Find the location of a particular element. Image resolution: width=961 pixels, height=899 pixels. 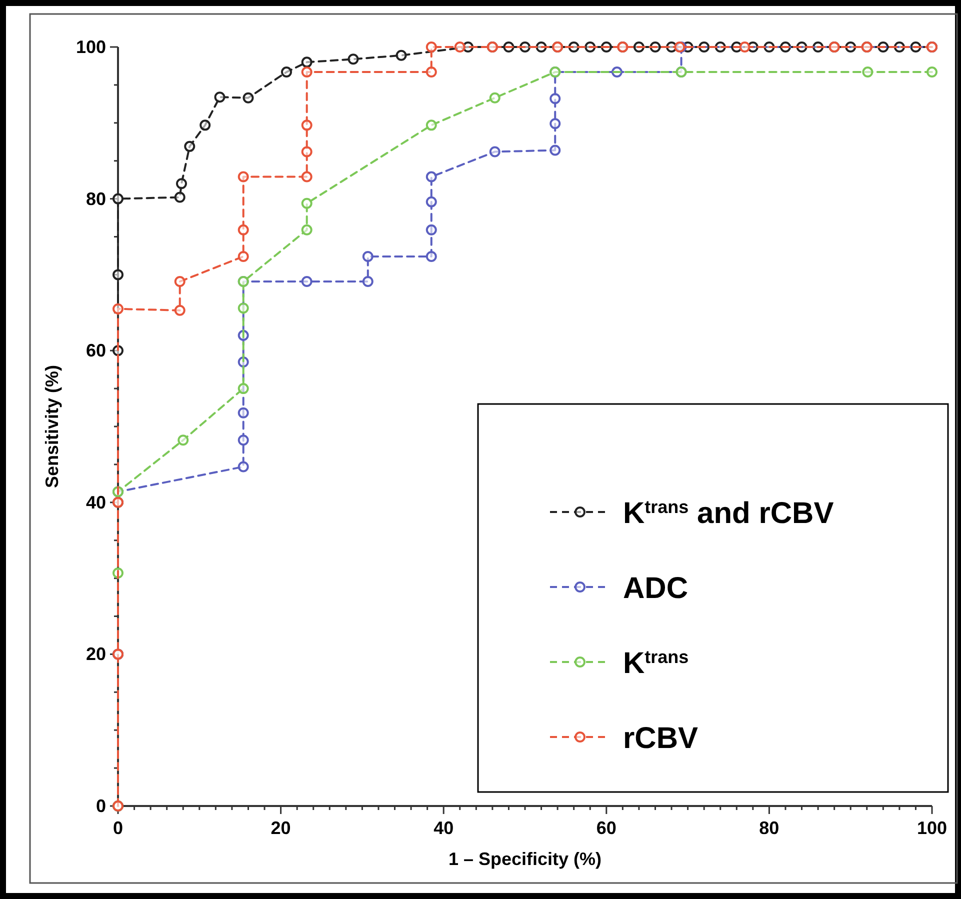

y-tick-label: 20 is located at coordinates (96, 654).